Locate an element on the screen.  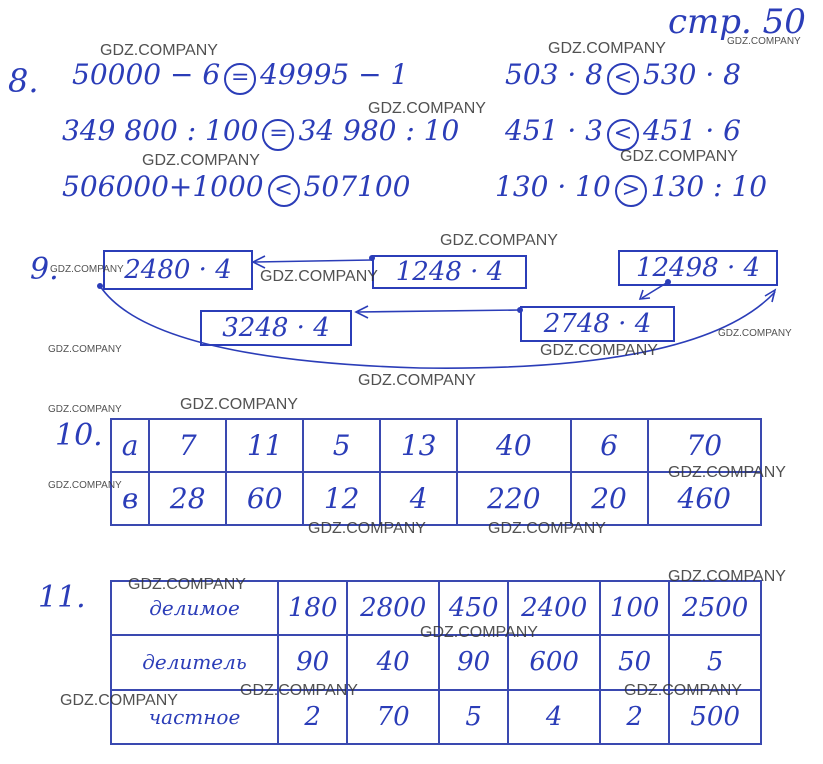
expression: 349 800 : 100 = 34 980 : 10 is located at coordinates (260, 132).